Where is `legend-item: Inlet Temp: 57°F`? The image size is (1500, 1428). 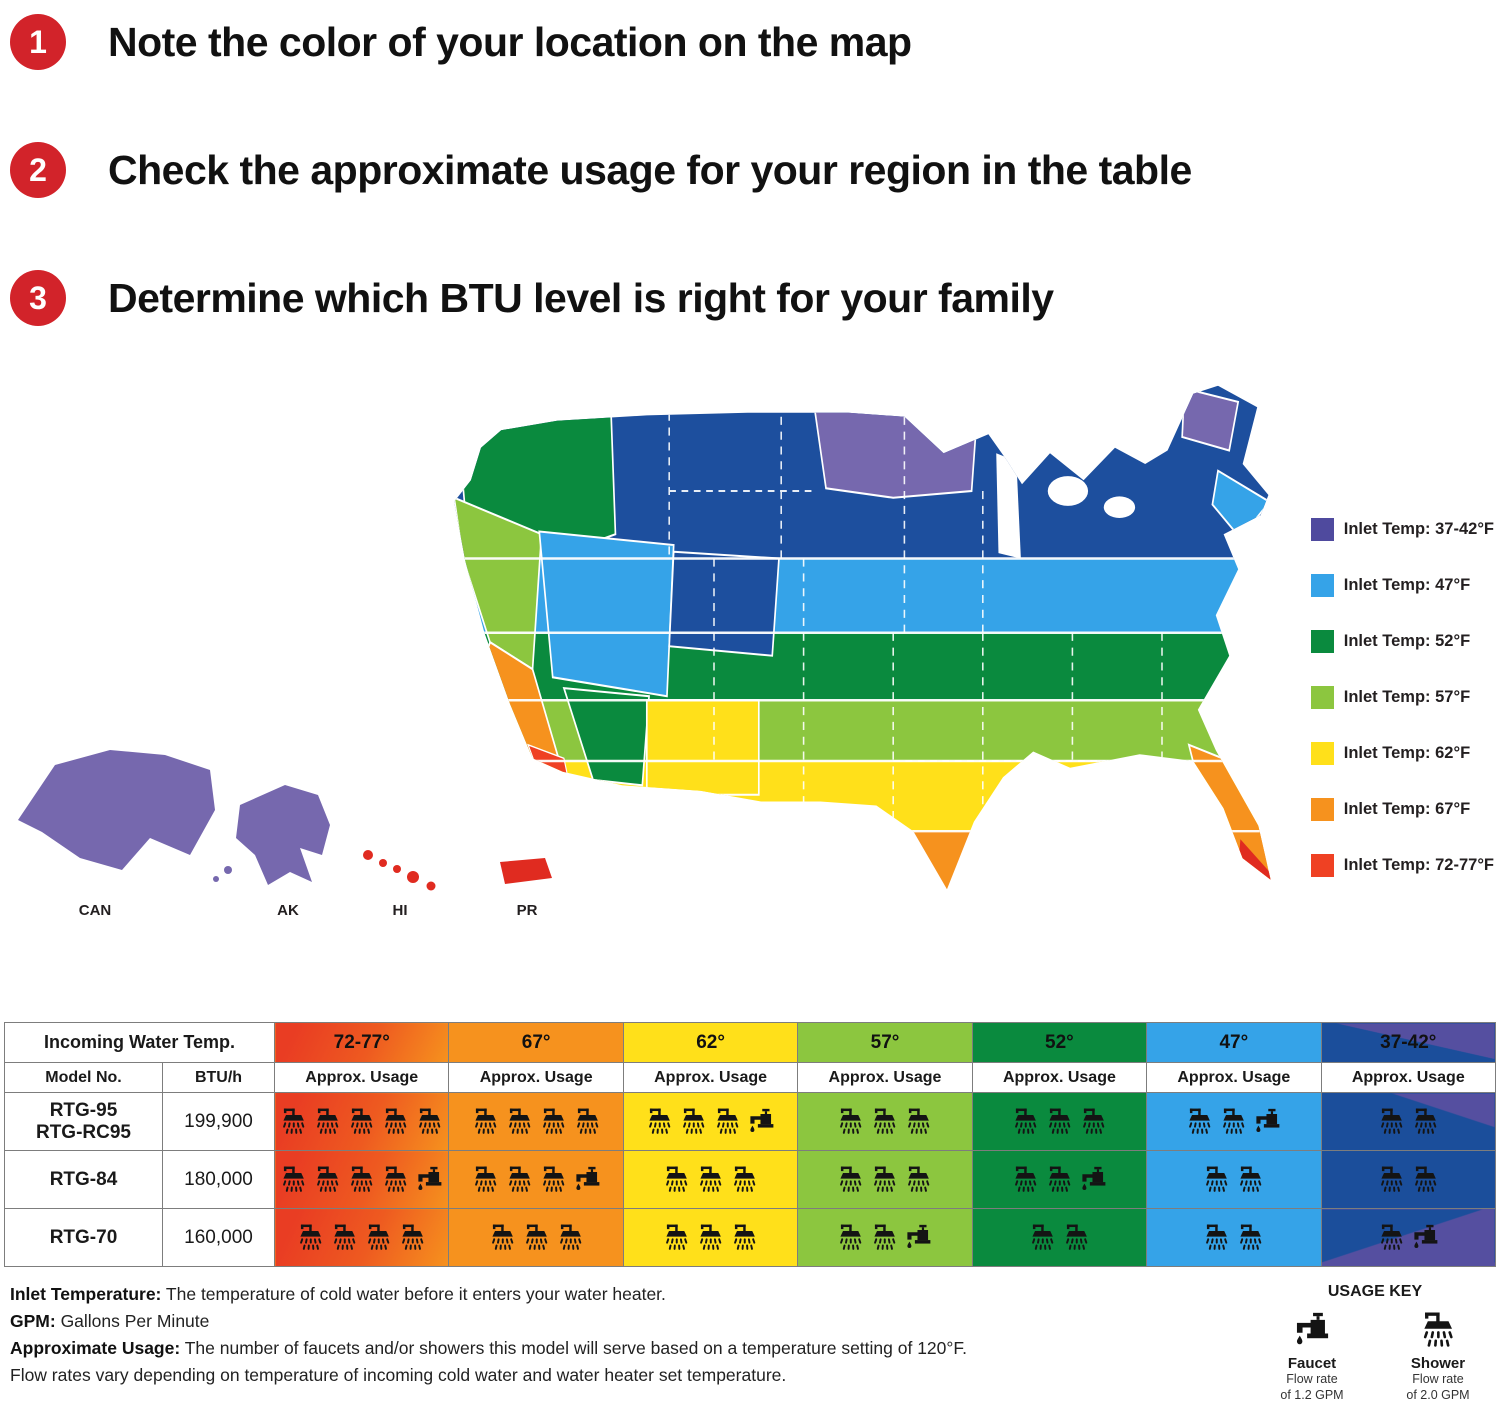 legend-item: Inlet Temp: 57°F is located at coordinates (1402, 697).